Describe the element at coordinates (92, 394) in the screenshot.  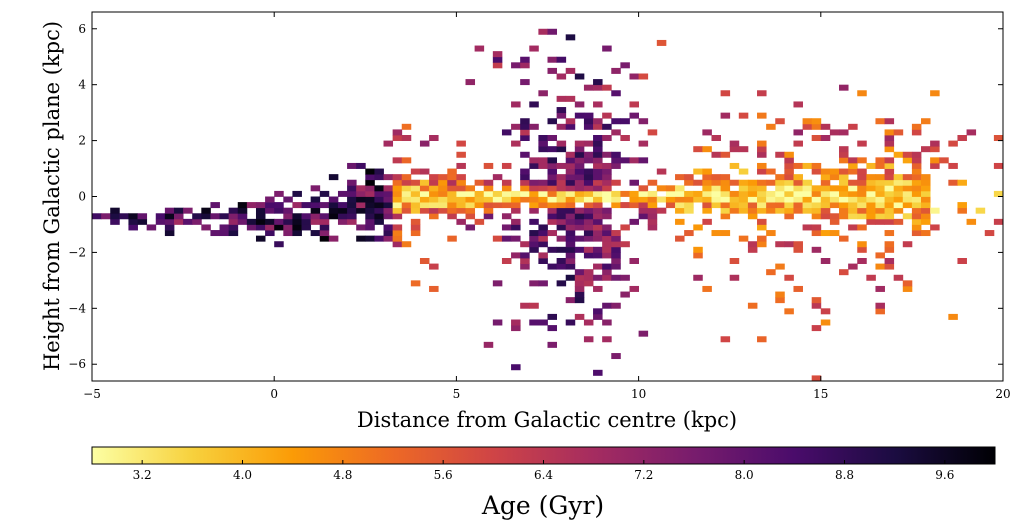
I see `x-tick-label: −5` at that location.